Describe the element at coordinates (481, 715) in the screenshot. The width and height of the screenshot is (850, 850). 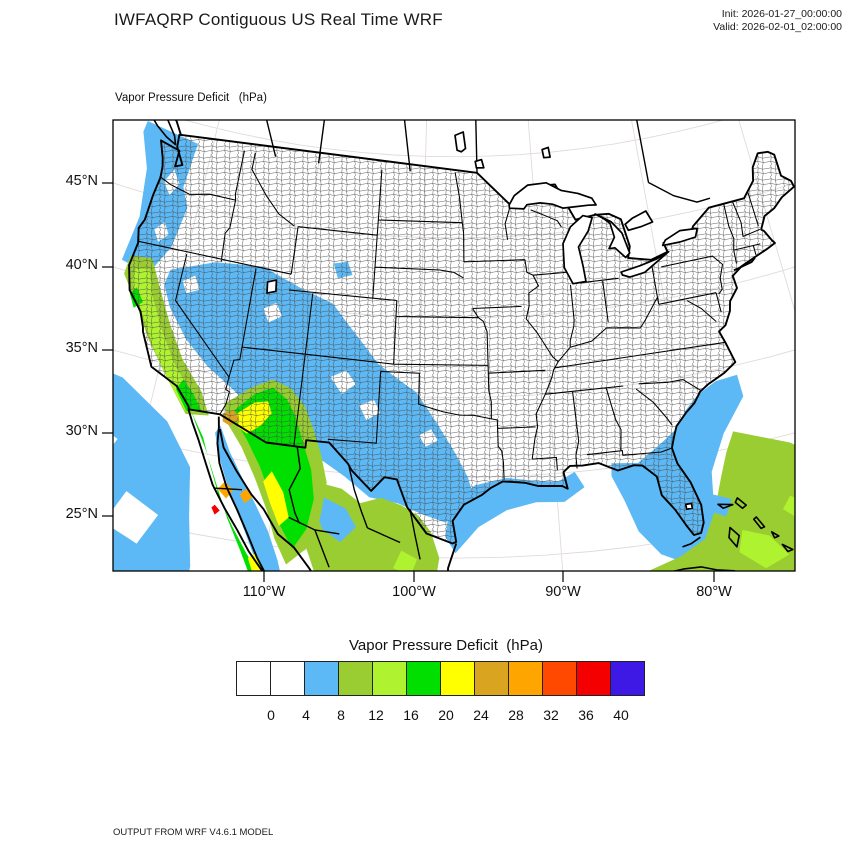
I see `colorbar-tick: 24` at that location.